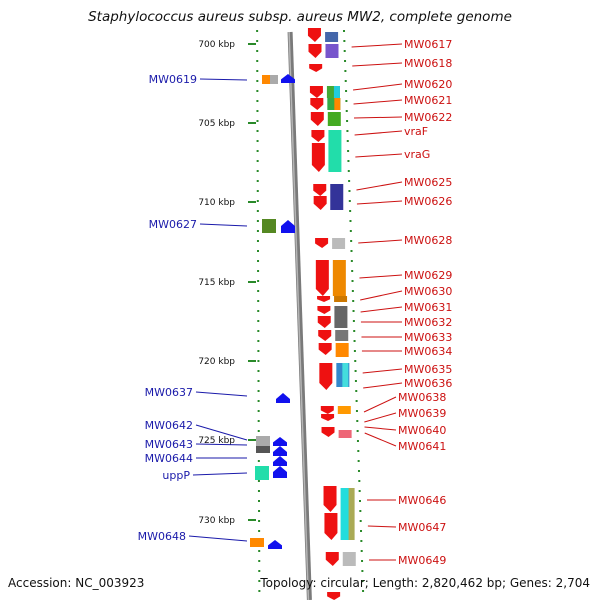  I want to click on scale-label: 720 kbp, so click(216, 362).